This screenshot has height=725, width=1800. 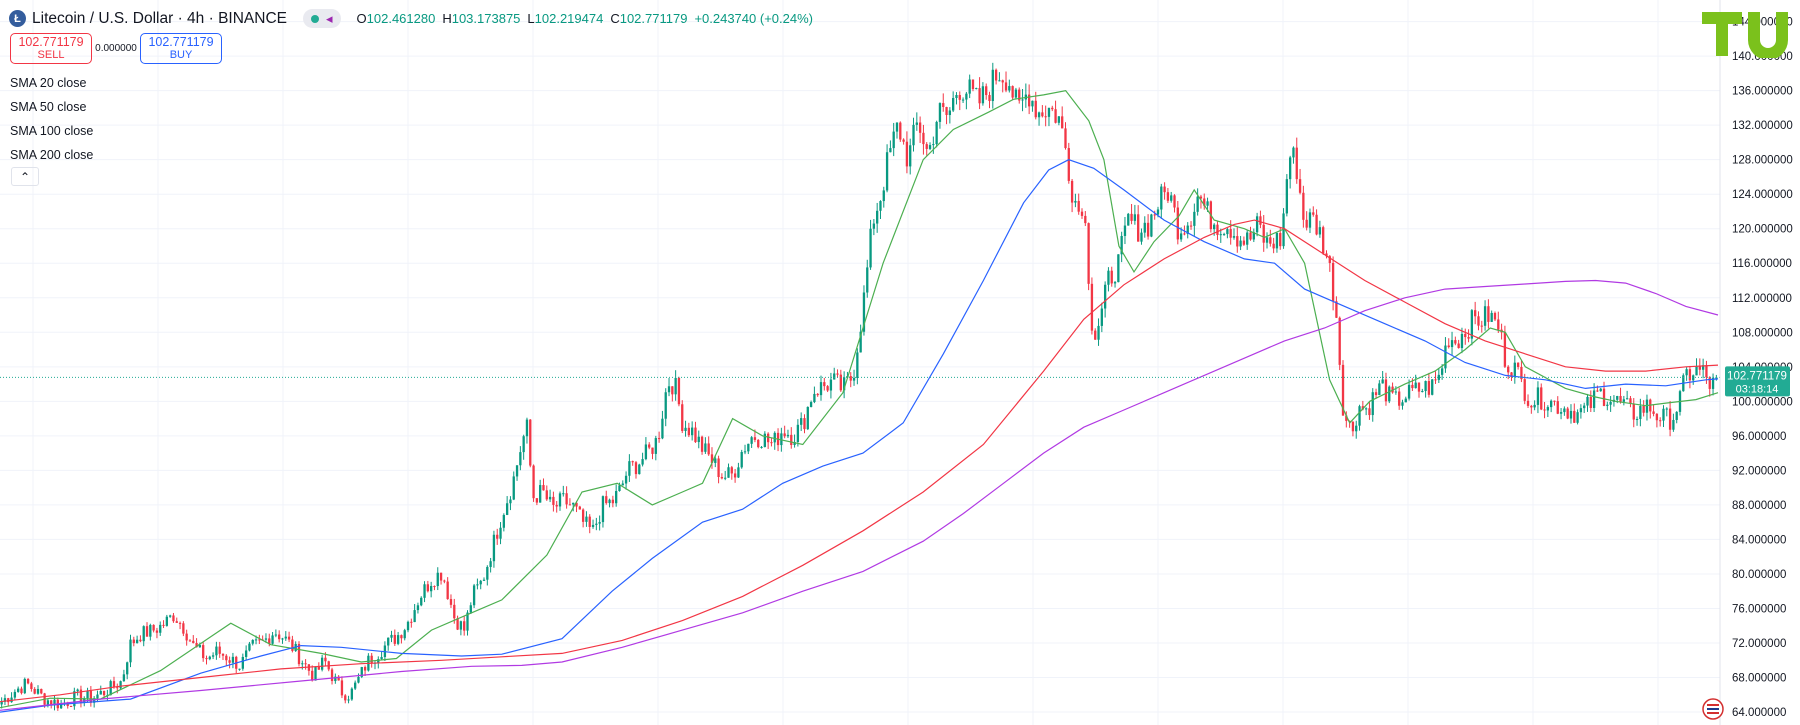 What do you see at coordinates (52, 131) in the screenshot?
I see `indicator-sma100: SMA 100 close` at bounding box center [52, 131].